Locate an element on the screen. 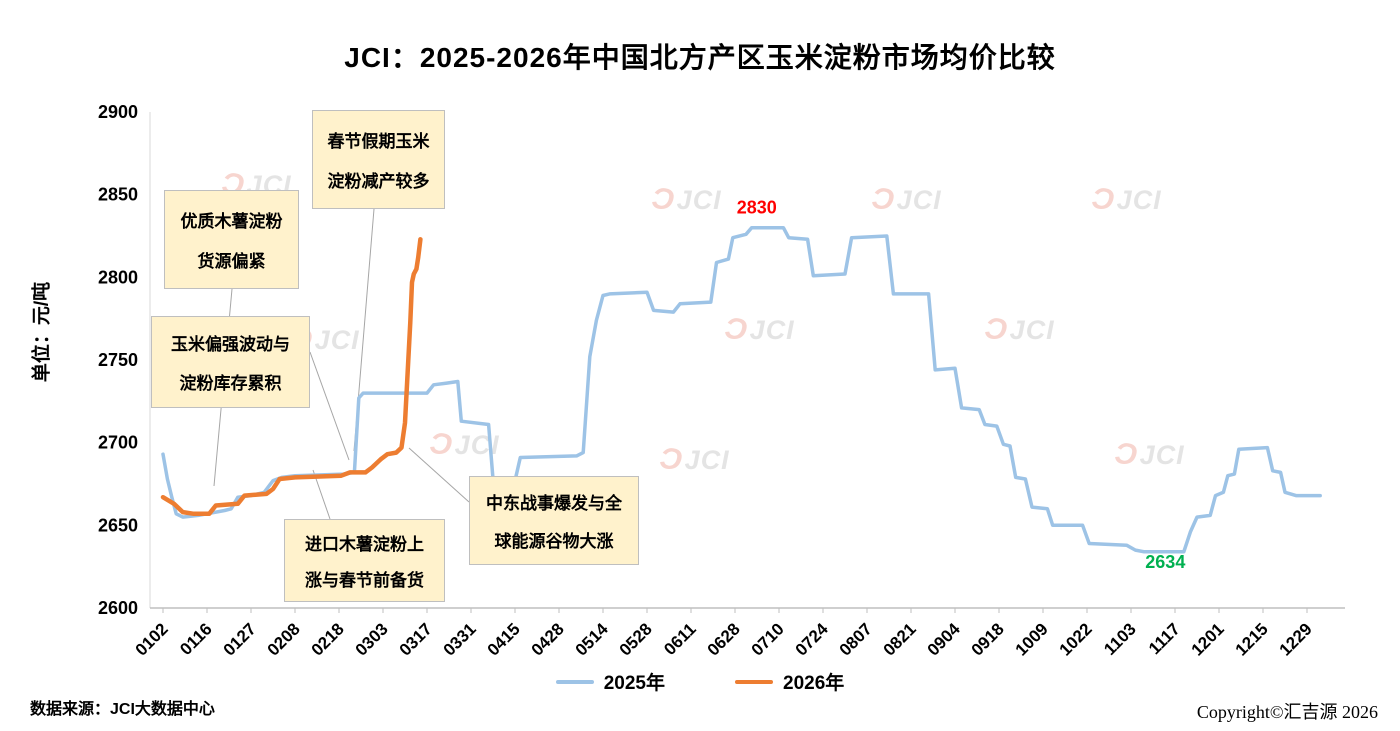 Image resolution: width=1400 pixels, height=731 pixels. x-tick-label: 0710 is located at coordinates (768, 639).